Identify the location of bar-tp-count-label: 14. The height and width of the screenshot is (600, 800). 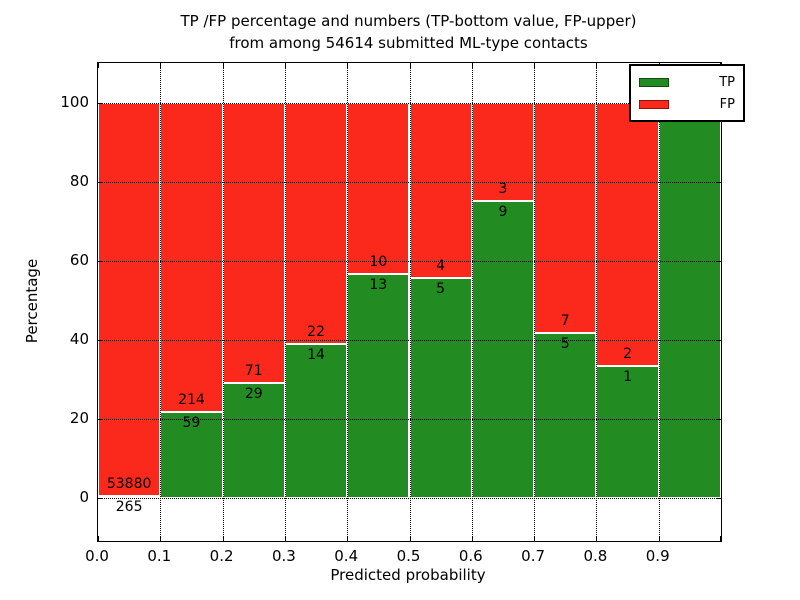
(316, 354).